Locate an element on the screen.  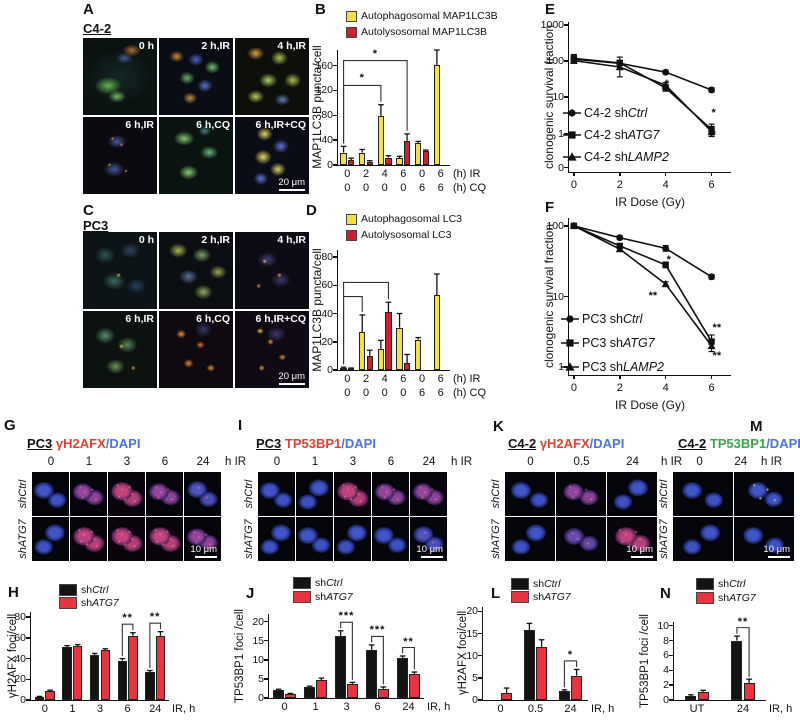
bar-j-g0-s0 is located at coordinates (278, 694).